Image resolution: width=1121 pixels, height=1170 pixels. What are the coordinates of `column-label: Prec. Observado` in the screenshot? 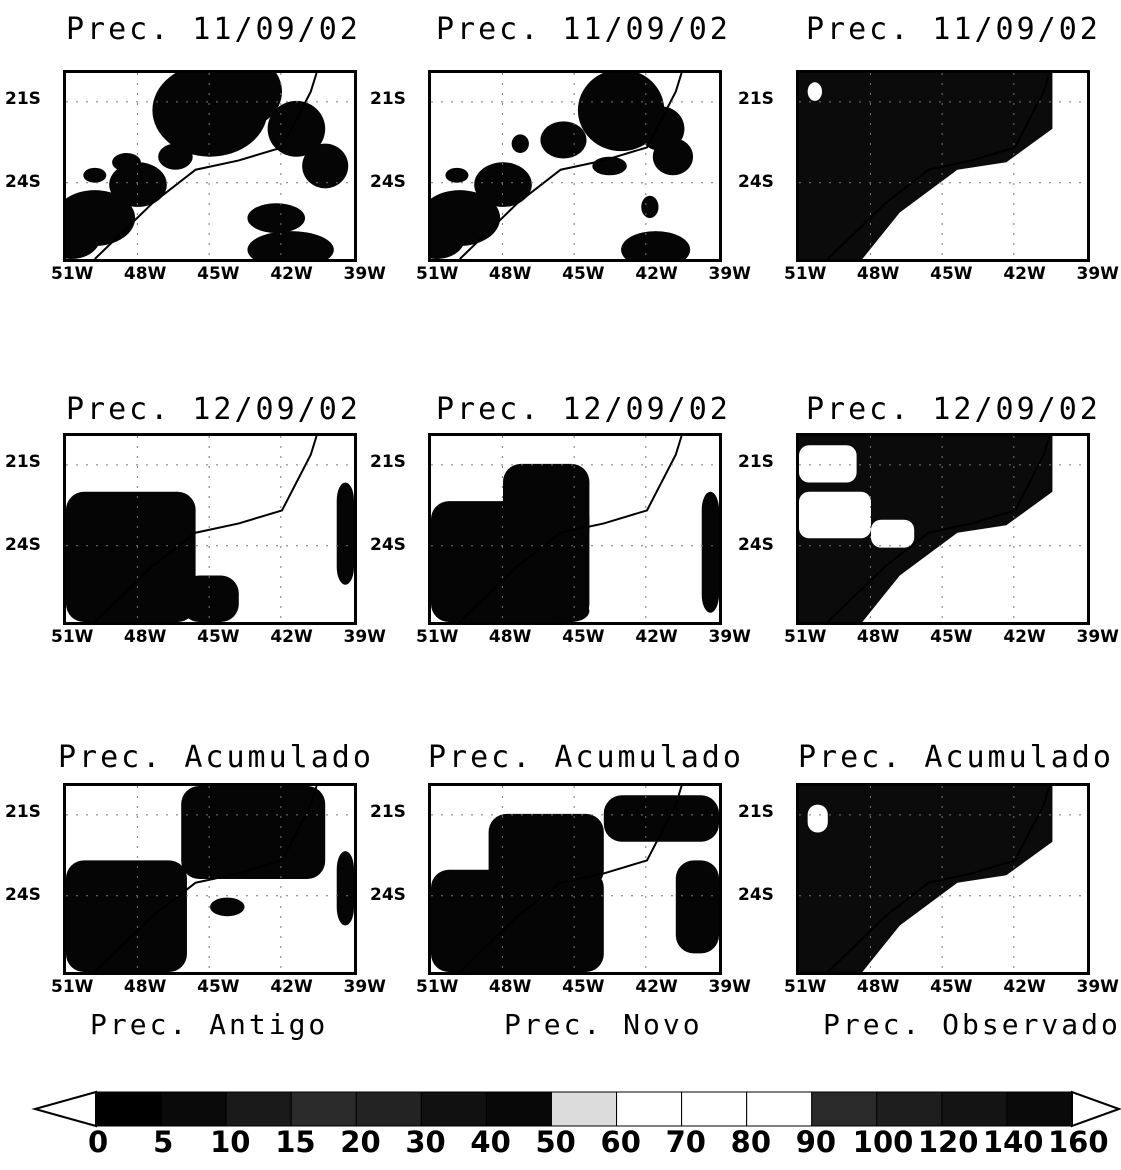 It's located at (972, 1024).